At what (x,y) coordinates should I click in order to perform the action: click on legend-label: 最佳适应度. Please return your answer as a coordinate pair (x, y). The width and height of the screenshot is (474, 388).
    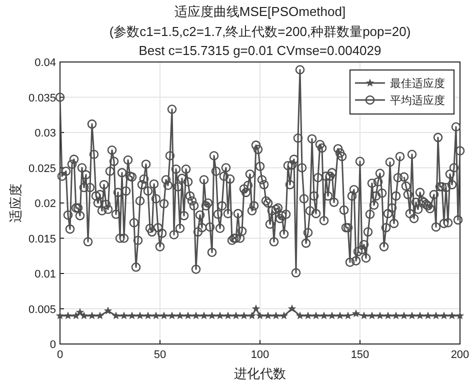
    Looking at the image, I should click on (417, 83).